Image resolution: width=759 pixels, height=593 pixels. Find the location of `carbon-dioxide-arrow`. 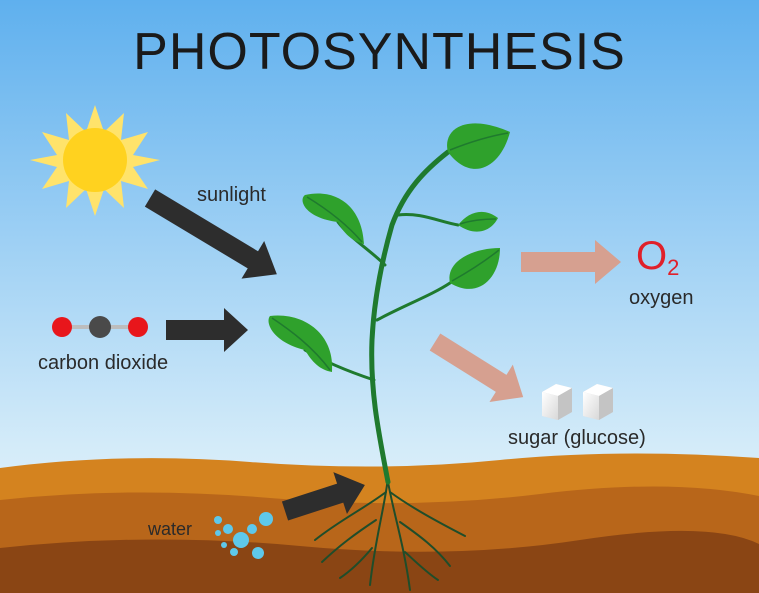

carbon-dioxide-arrow is located at coordinates (207, 330).